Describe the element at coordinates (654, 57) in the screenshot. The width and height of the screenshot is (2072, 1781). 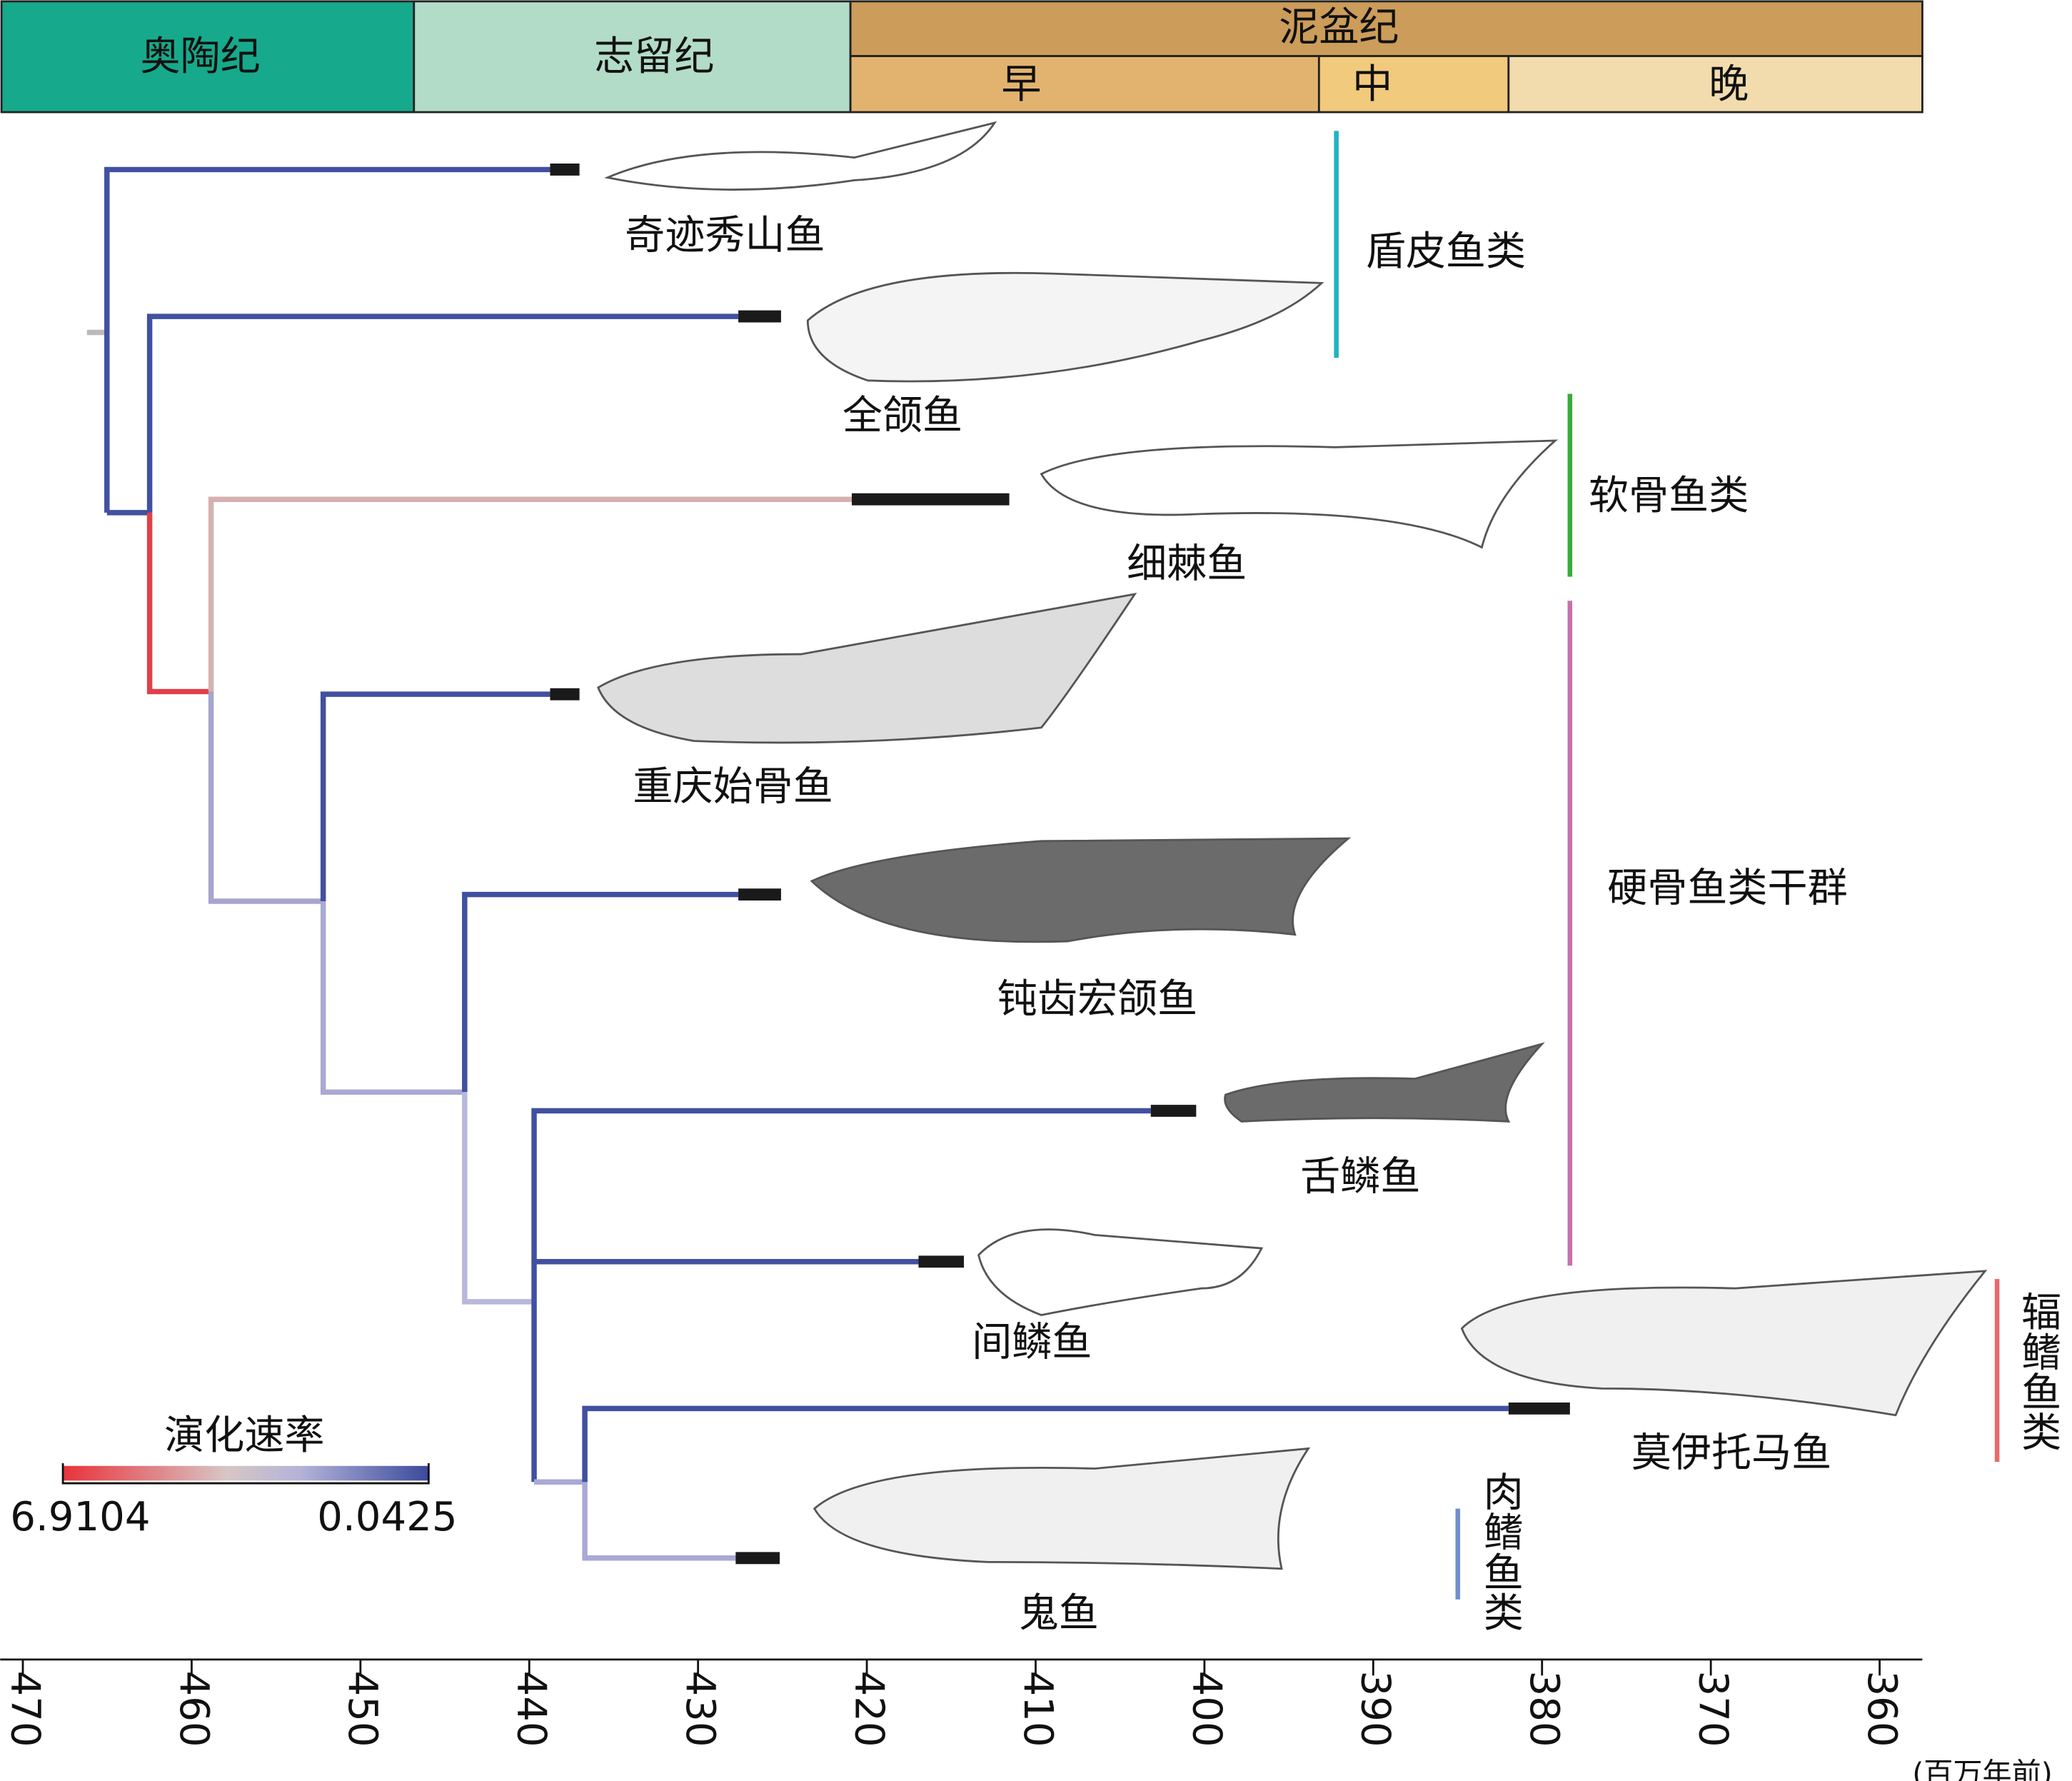
I see `period-label: 志留纪` at that location.